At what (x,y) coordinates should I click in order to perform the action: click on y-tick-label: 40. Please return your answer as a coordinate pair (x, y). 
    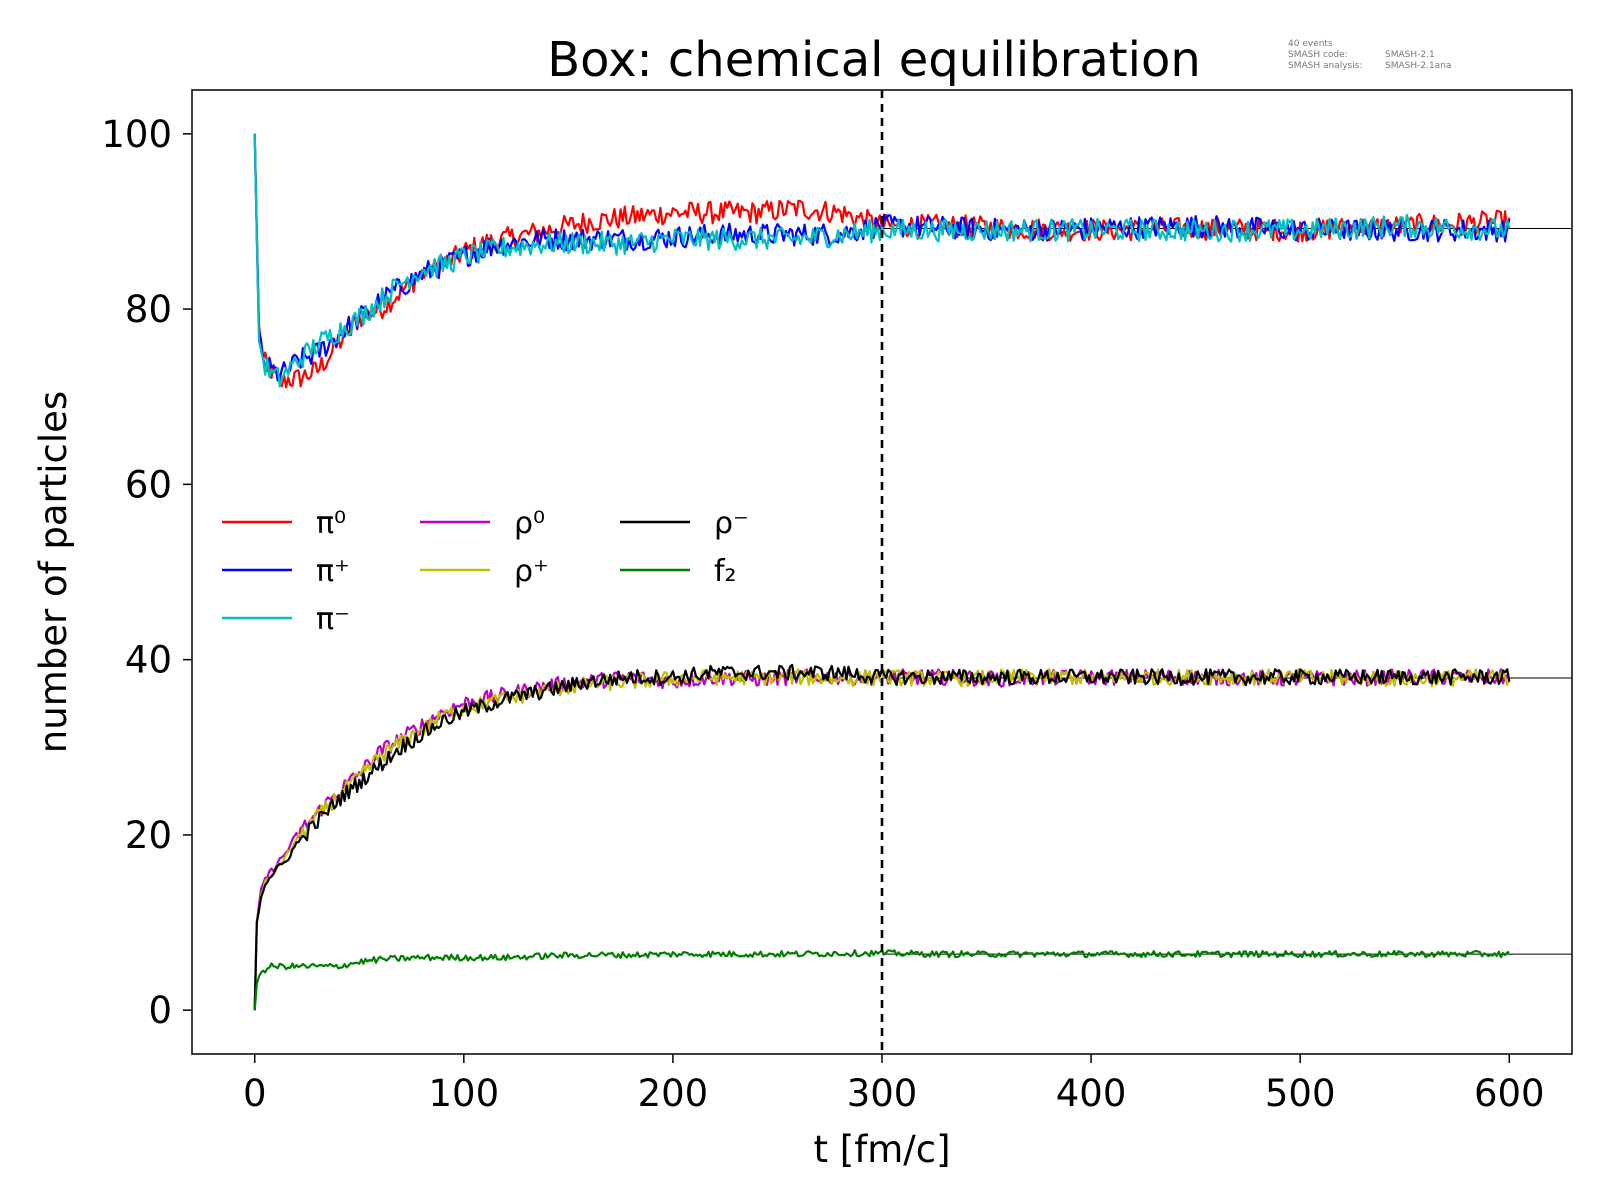
    Looking at the image, I should click on (148, 660).